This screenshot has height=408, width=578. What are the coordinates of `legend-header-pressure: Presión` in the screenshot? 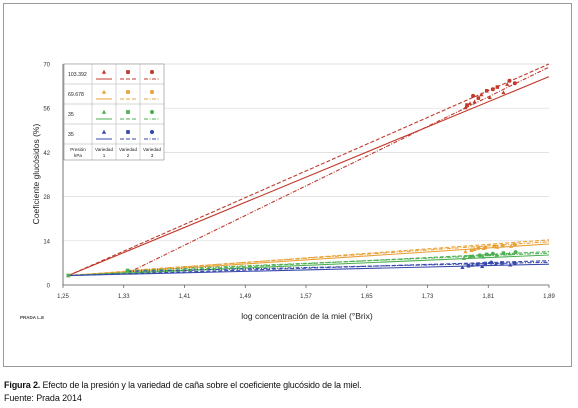 It's located at (78, 149).